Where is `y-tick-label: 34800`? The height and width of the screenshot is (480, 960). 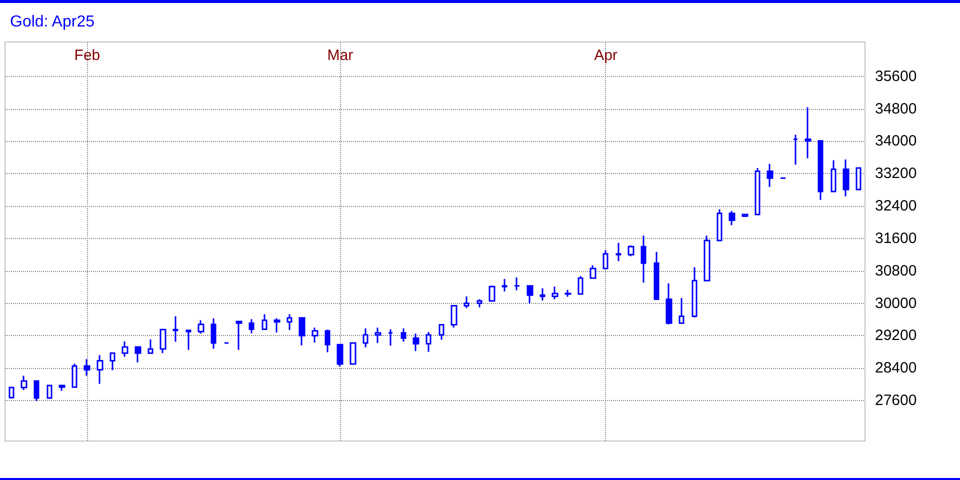
y-tick-label: 34800 is located at coordinates (896, 109).